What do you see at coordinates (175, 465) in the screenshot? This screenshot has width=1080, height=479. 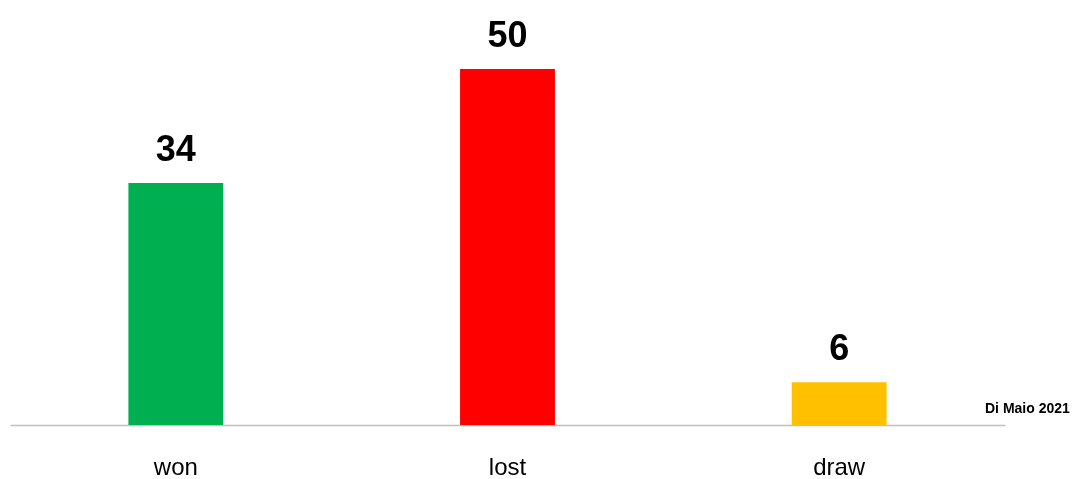 I see `x-tick-label: won` at bounding box center [175, 465].